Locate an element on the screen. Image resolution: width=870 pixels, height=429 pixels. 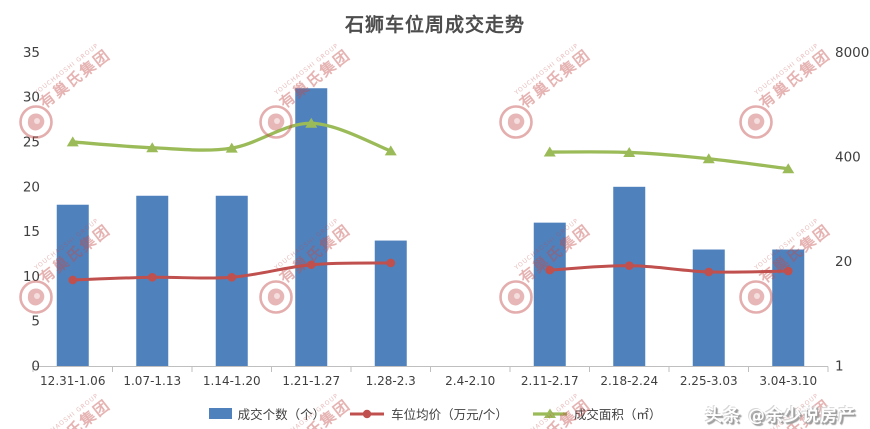
x-axis-label: 3.04-3.10 is located at coordinates (788, 381).